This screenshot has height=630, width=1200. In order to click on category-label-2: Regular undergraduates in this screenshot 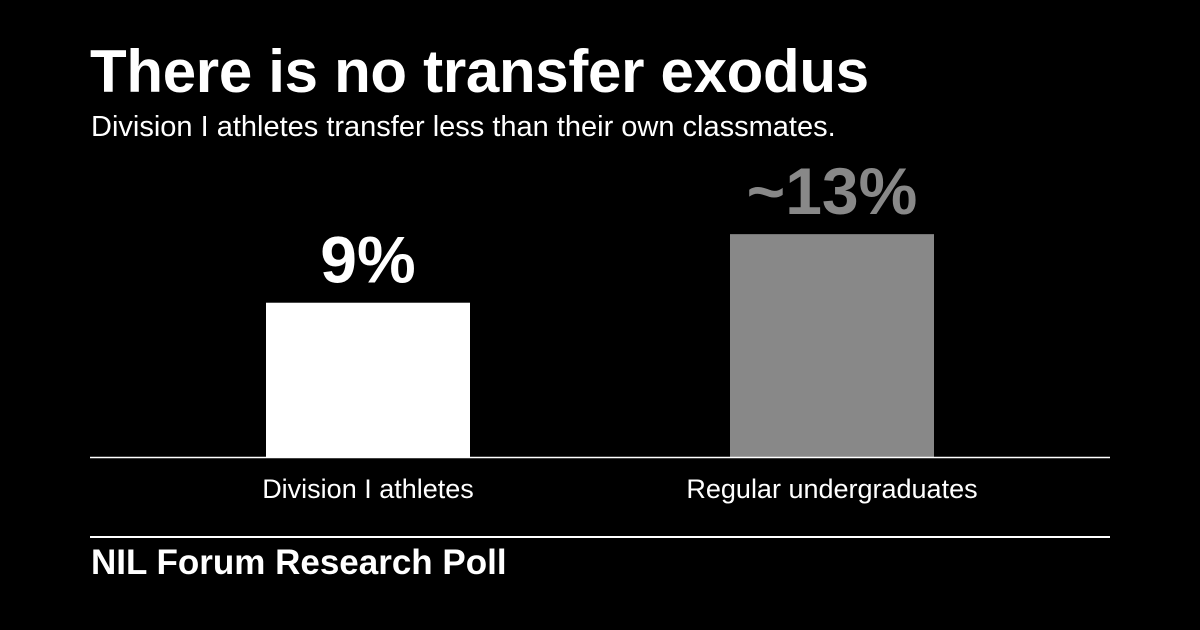, I will do `click(831, 489)`.